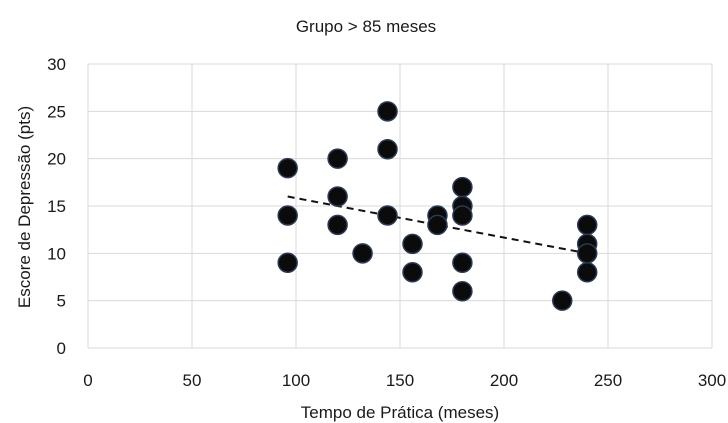 The image size is (728, 423). I want to click on y-tick-label: 15, so click(56, 206).